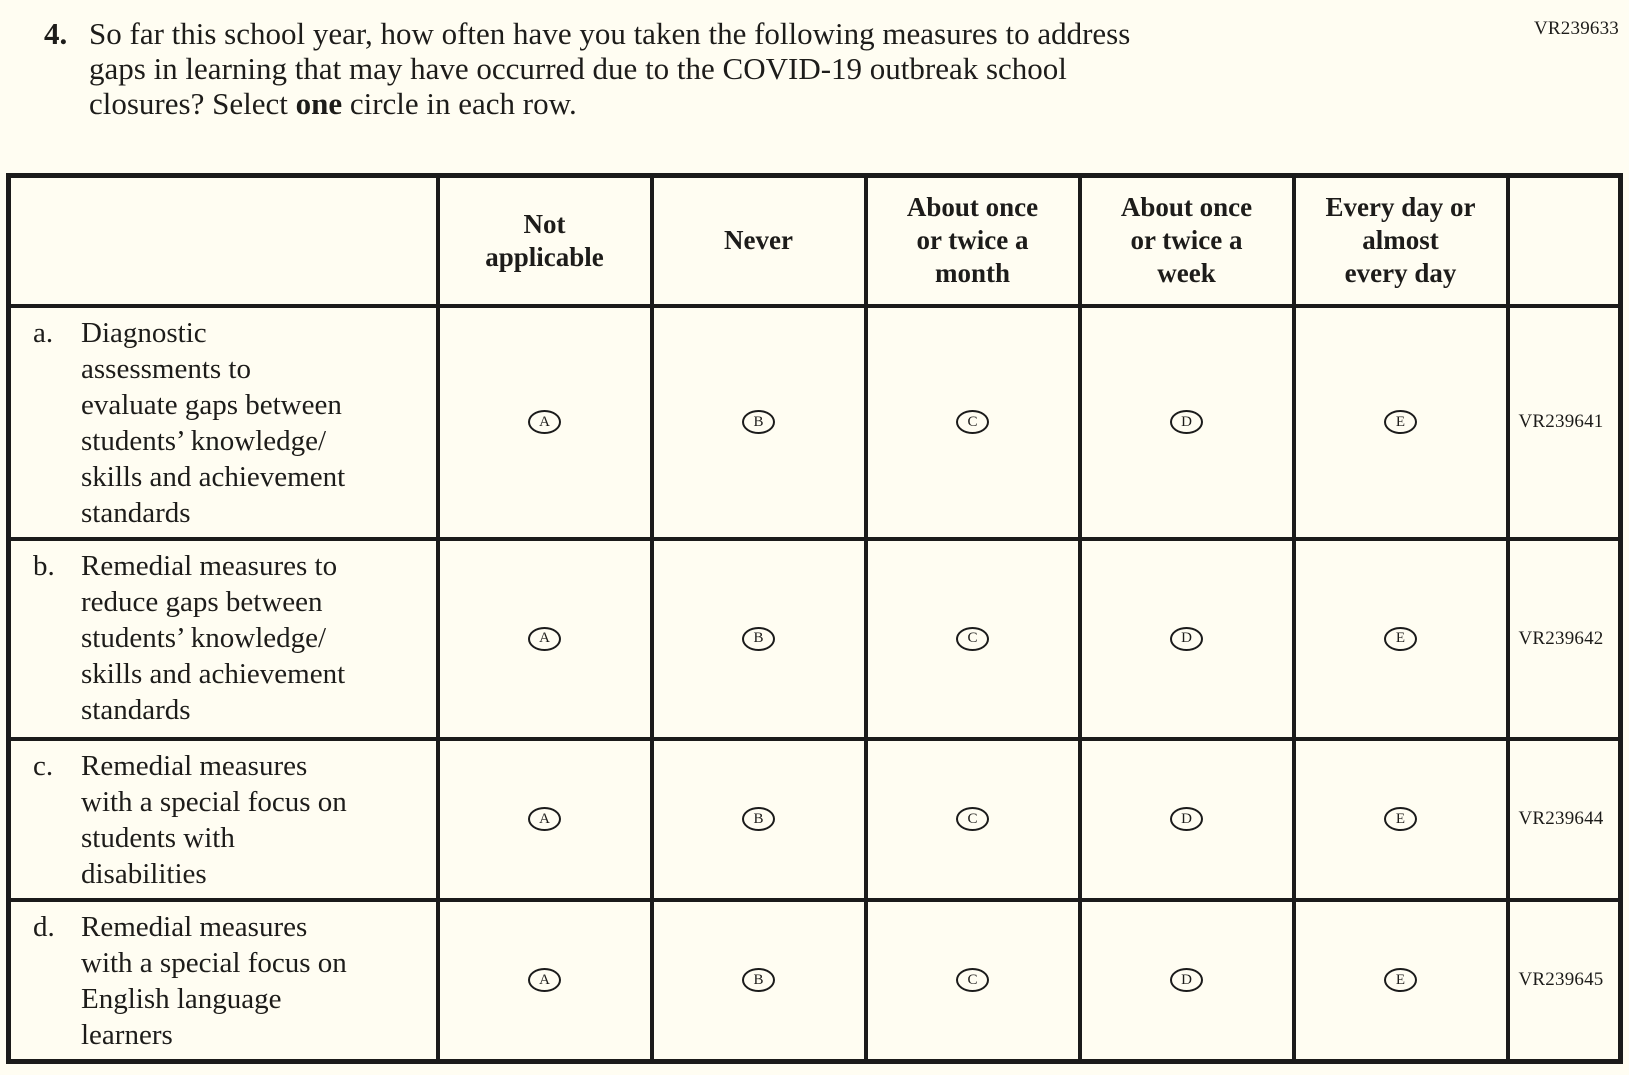 This screenshot has width=1629, height=1075. Describe the element at coordinates (1564, 980) in the screenshot. I see `row-d-code: VR239645` at that location.